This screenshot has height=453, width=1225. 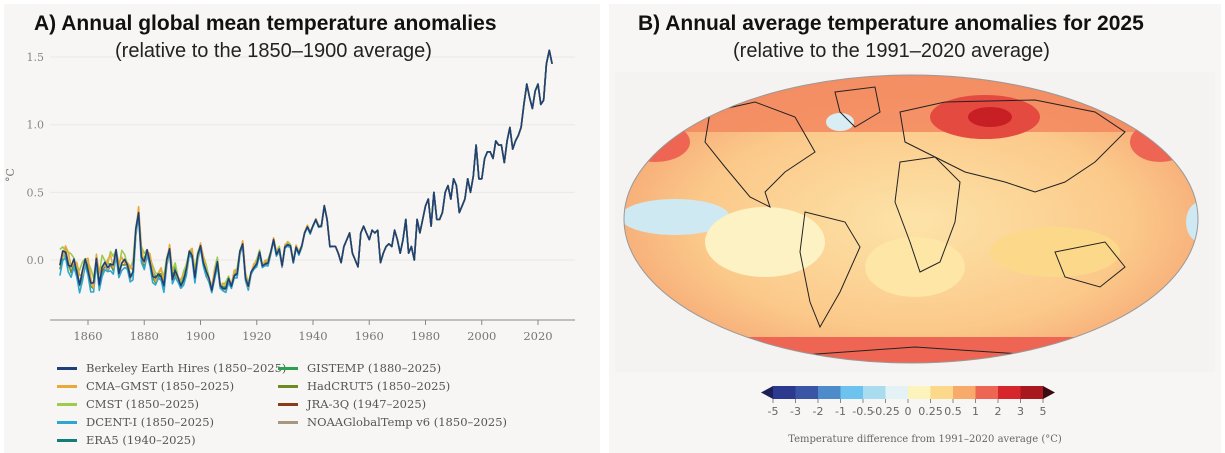 What do you see at coordinates (369, 336) in the screenshot?
I see `x-tick-label: 1960` at bounding box center [369, 336].